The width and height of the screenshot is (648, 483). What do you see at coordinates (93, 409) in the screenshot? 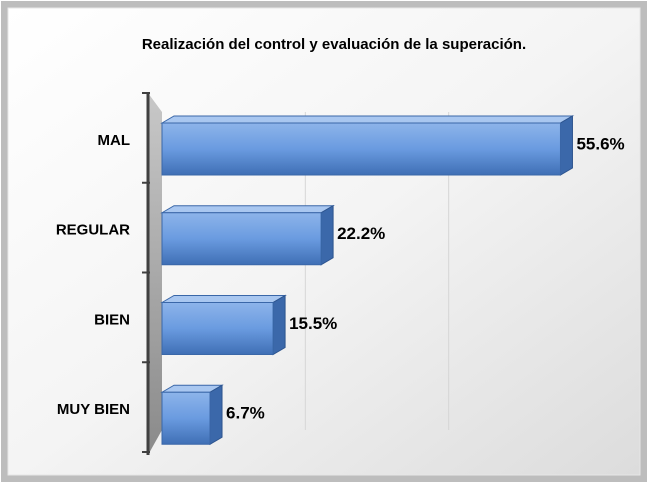
I see `y-tick-label: MUY BIEN` at bounding box center [93, 409].